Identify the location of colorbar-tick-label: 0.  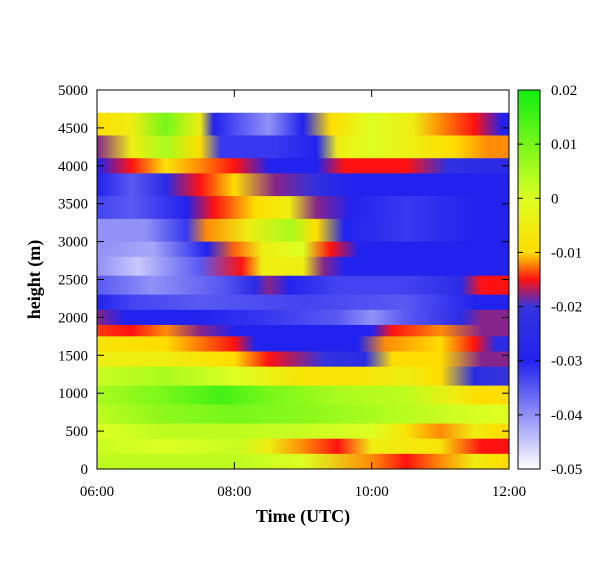
(555, 199).